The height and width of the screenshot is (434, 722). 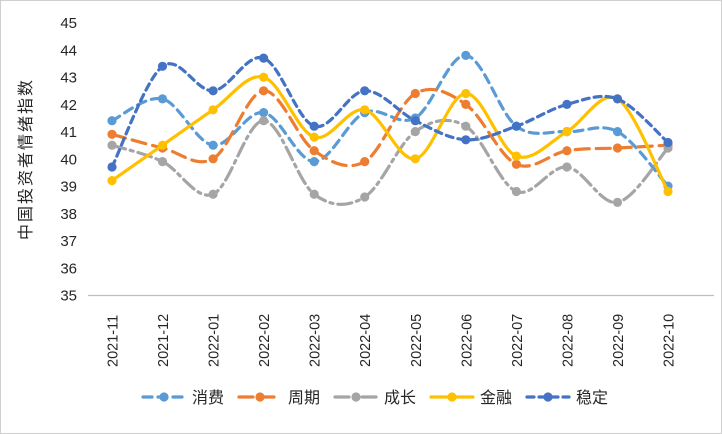 I want to click on y-tick-label: 40, so click(x=68, y=159).